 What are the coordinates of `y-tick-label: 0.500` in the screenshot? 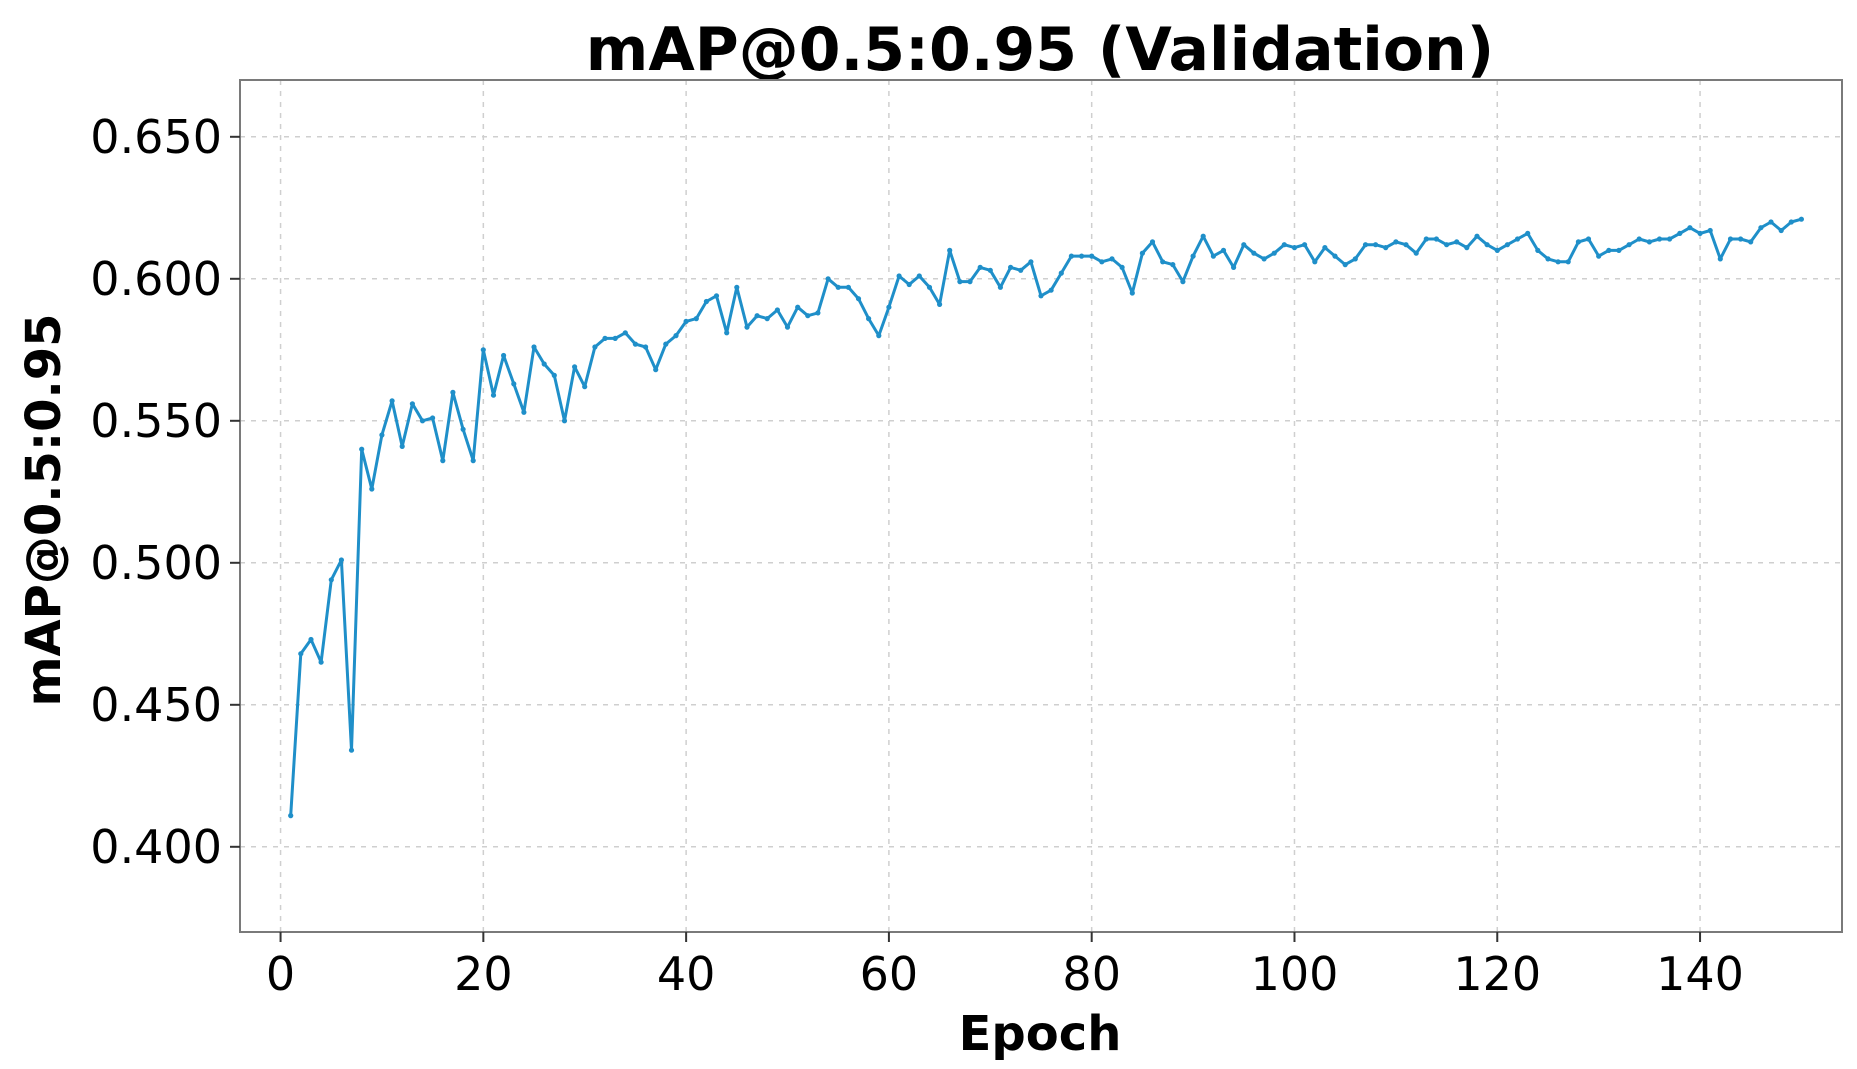 It's located at (156, 563).